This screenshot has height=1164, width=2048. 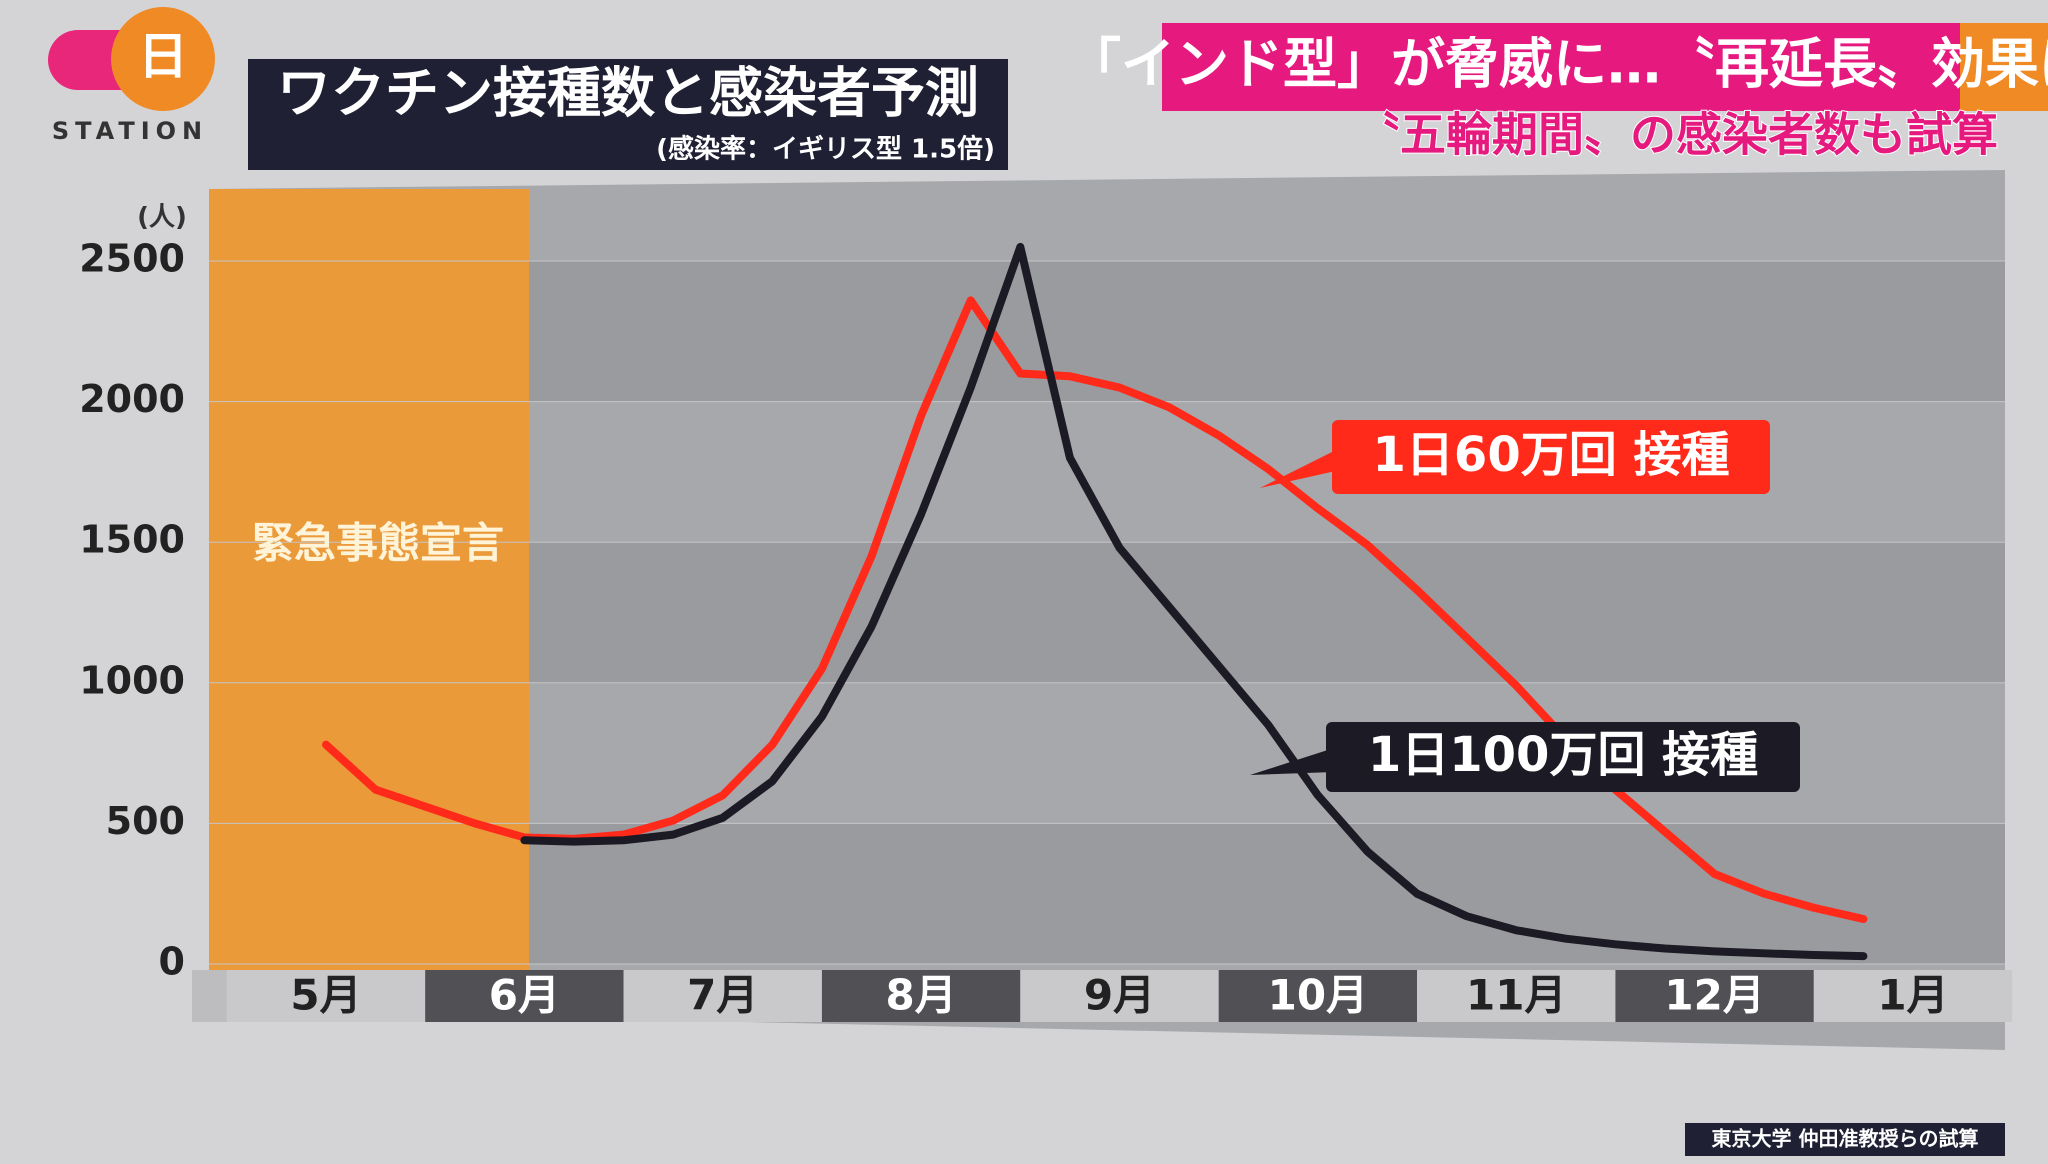 I want to click on title-box, so click(x=628, y=114).